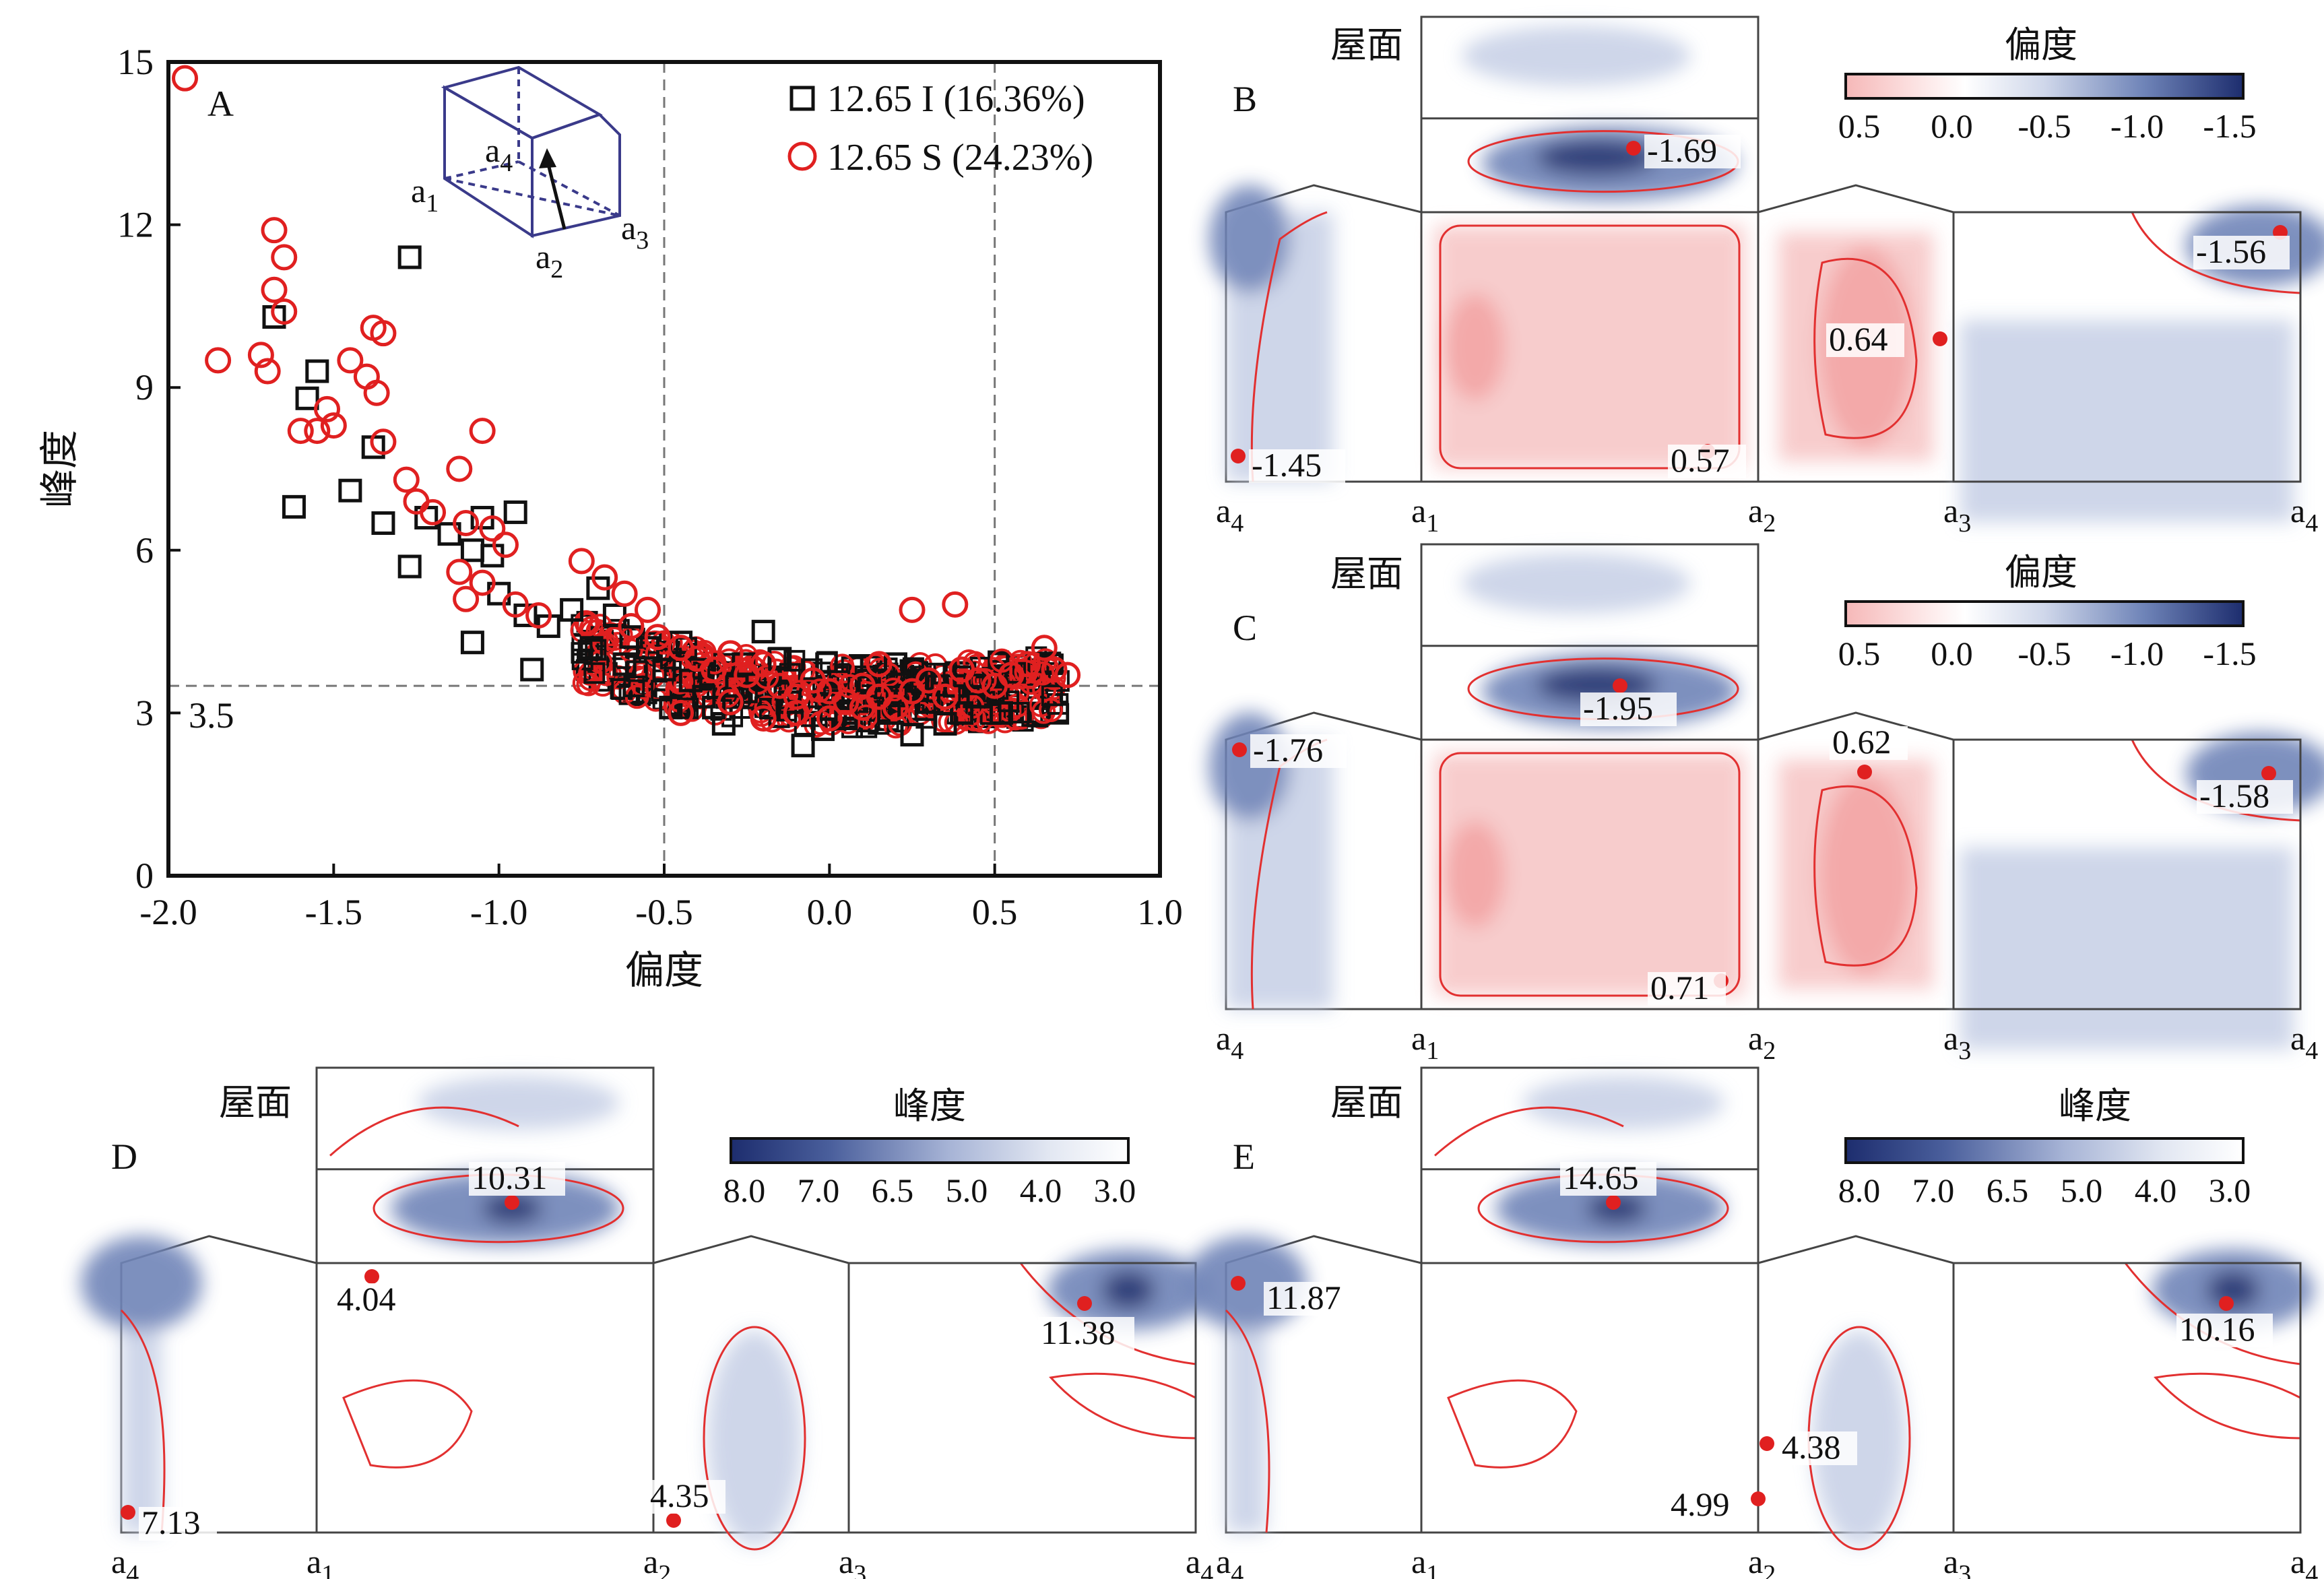 The height and width of the screenshot is (1579, 2324). I want to click on panel-letter: C, so click(1245, 628).